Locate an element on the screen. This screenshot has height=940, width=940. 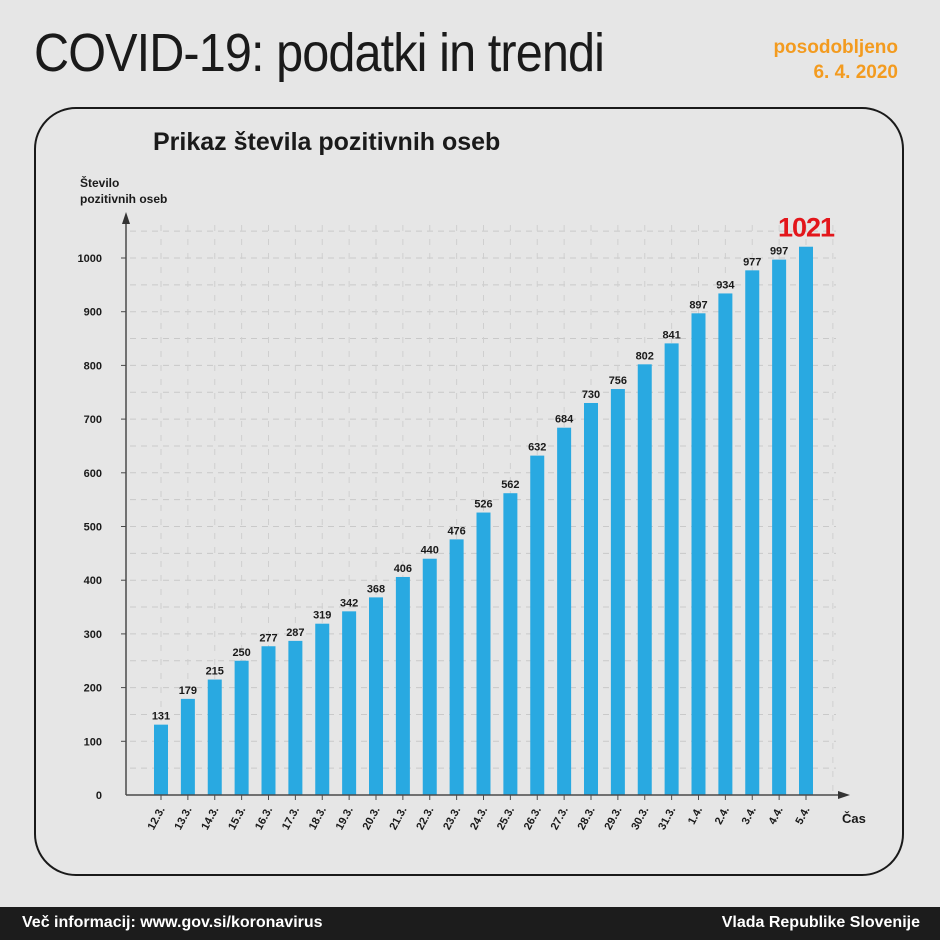
x-tick-label: 26.3. is located at coordinates (533, 818).